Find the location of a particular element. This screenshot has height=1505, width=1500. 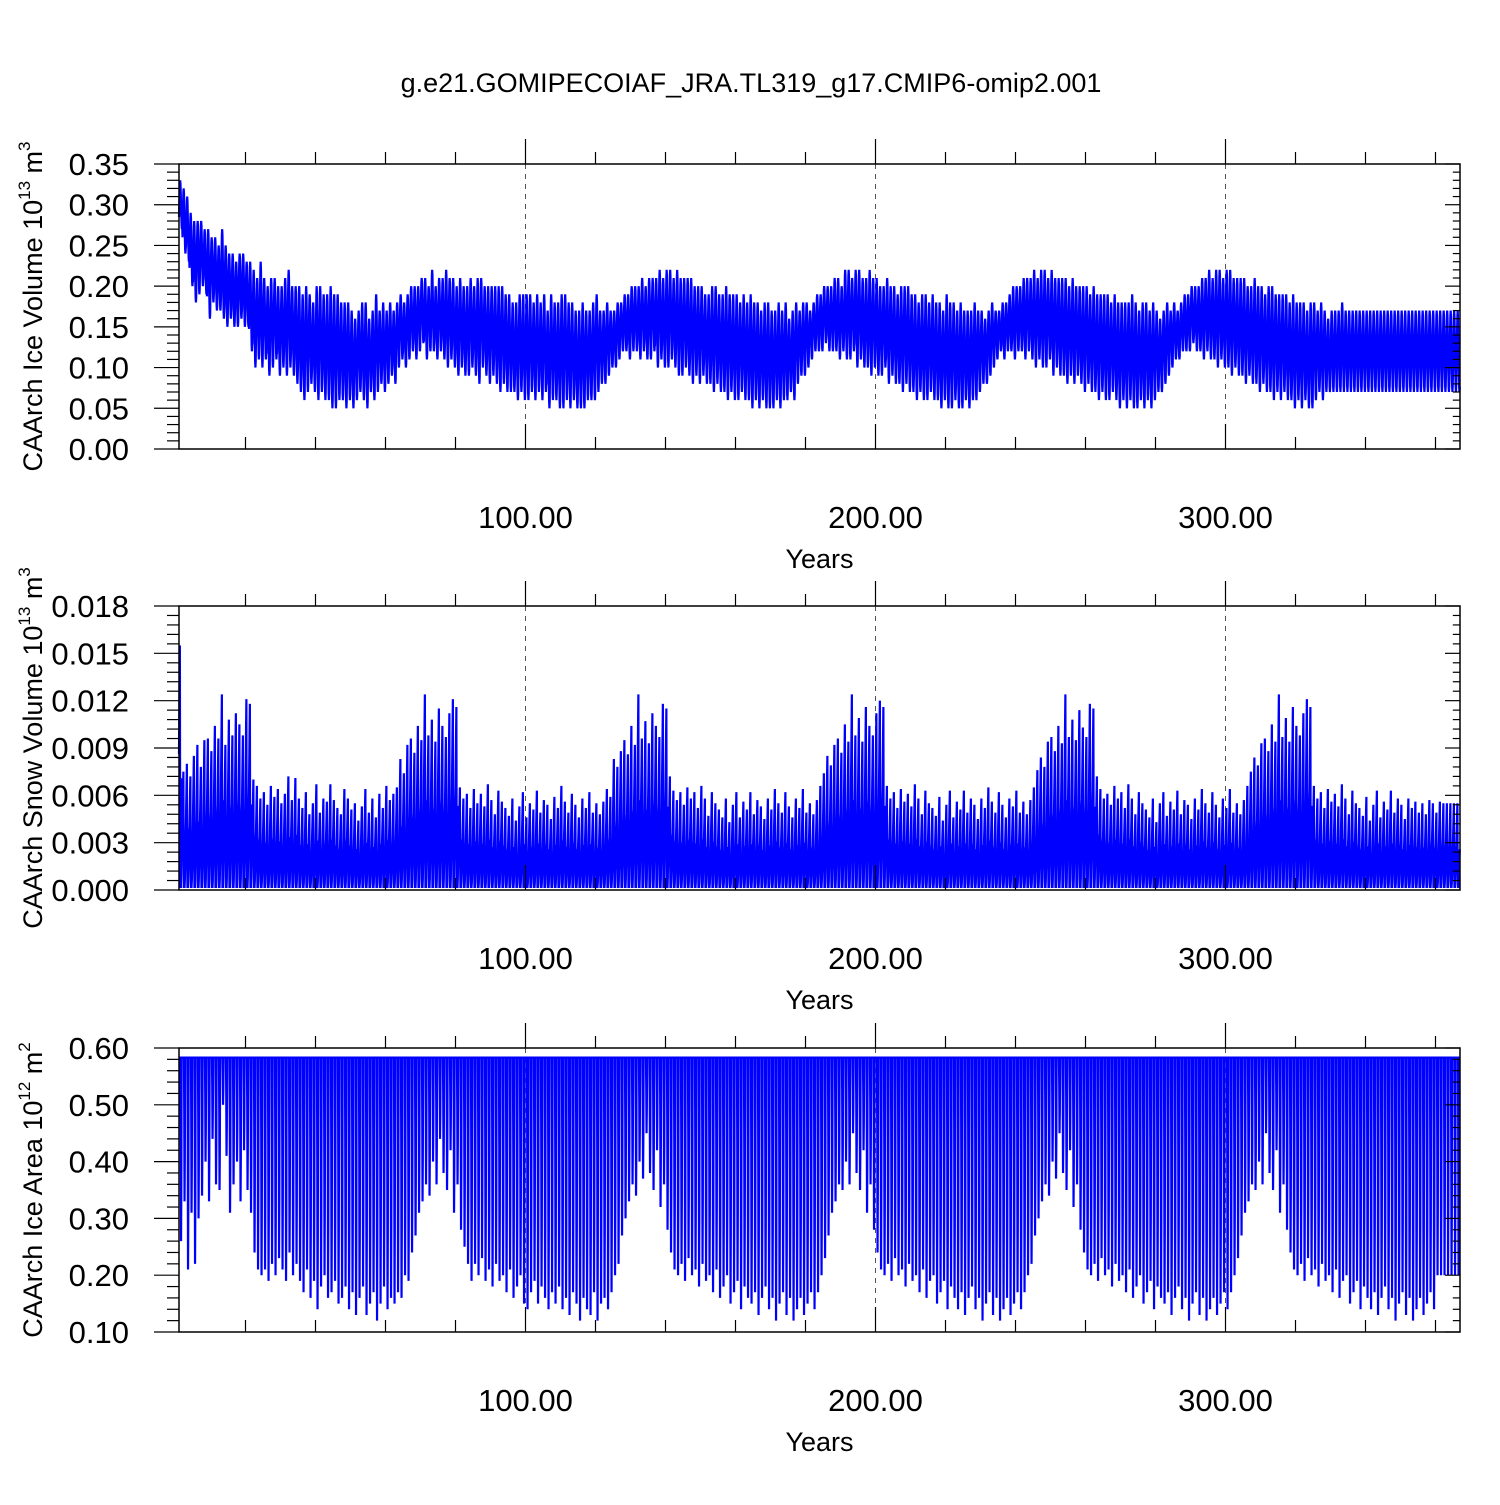

y-axis-title: CAArch Ice Area 1012 m2 is located at coordinates (31, 1190).